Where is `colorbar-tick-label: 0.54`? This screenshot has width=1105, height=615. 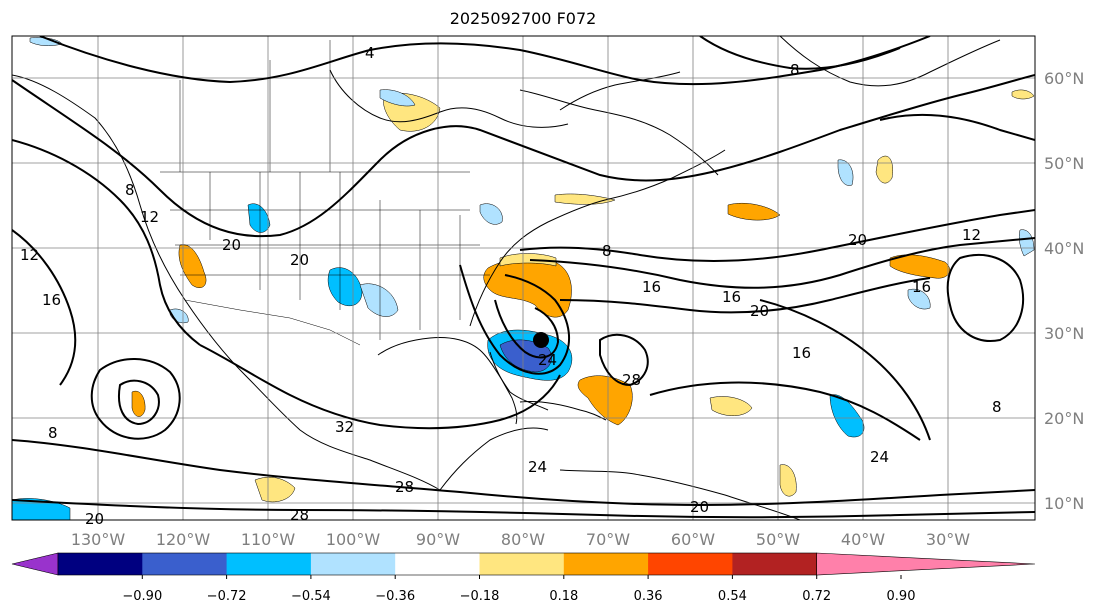
colorbar-tick-label: 0.54 is located at coordinates (732, 596).